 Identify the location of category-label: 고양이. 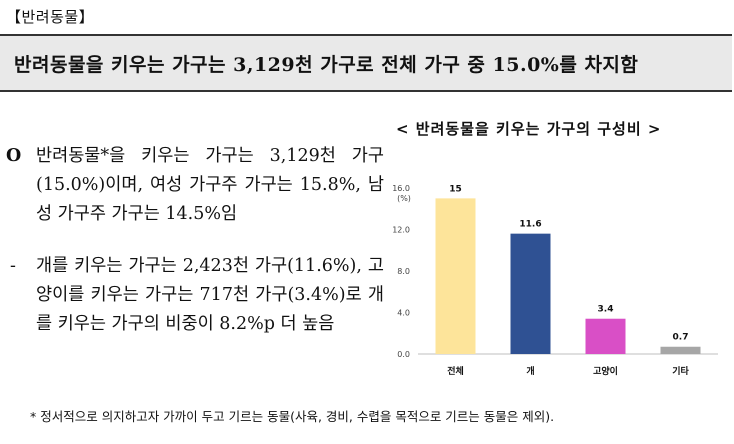
(605, 371).